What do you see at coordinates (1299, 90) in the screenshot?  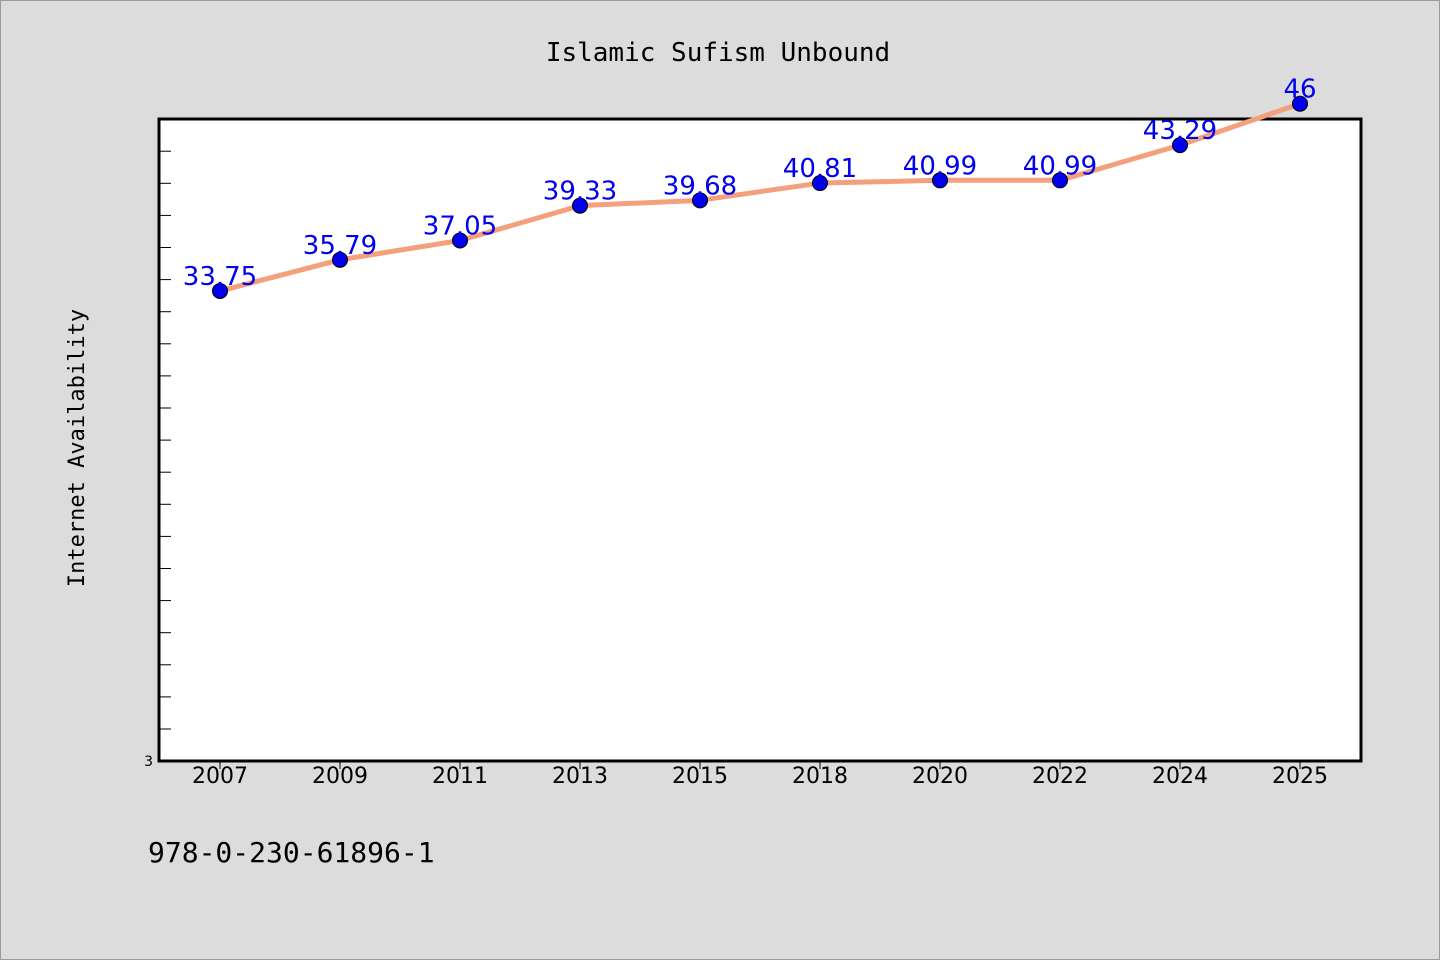 I see `data-label: 46` at bounding box center [1299, 90].